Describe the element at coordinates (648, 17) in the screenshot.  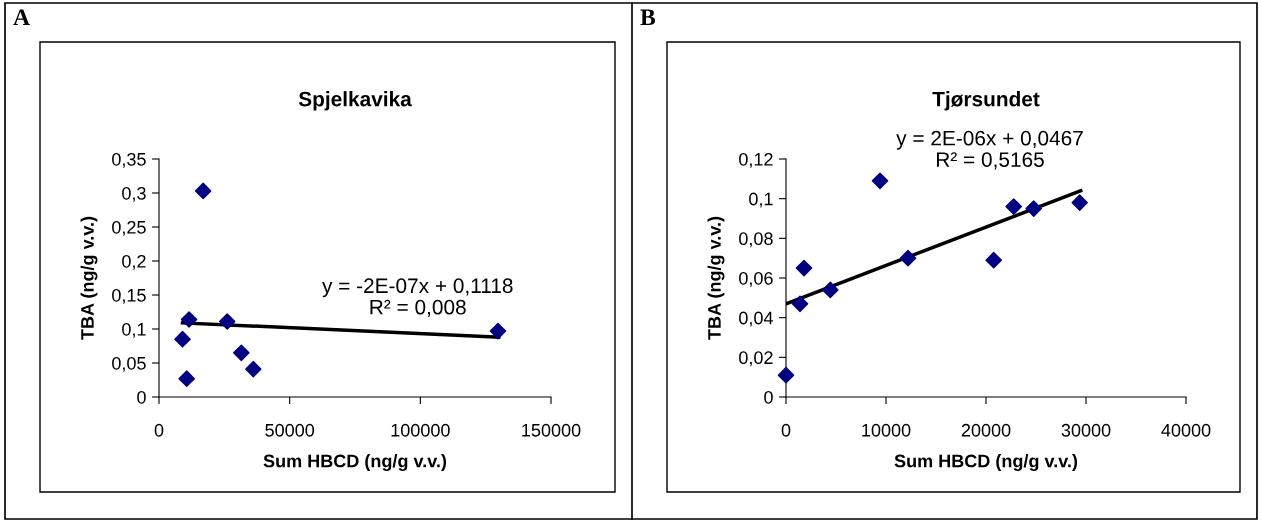
I see `text: B` at that location.